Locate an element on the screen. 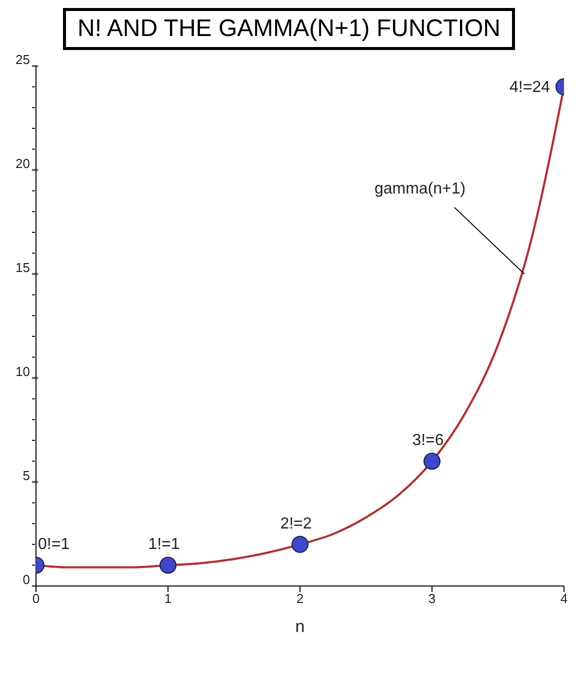  x-tick-label: 4 is located at coordinates (564, 598).